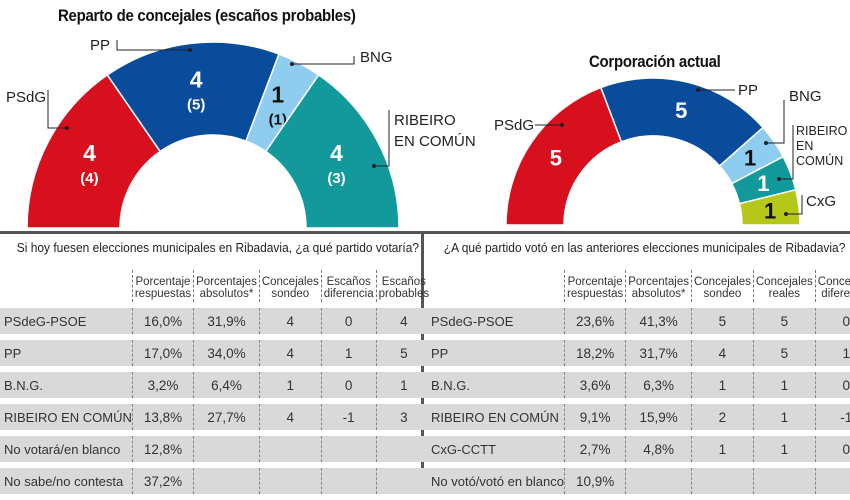  I want to click on table-row: PSdeG-PSOE 16,0% 31,9% 4 0 4, so click(216, 321).